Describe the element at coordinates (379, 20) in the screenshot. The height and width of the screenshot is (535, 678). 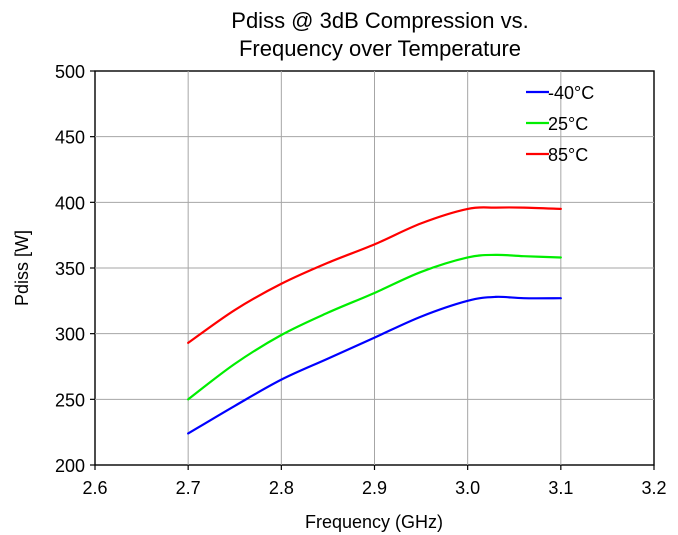
I see `chart-title-line-1: Pdiss @ 3dB Compression vs.` at that location.